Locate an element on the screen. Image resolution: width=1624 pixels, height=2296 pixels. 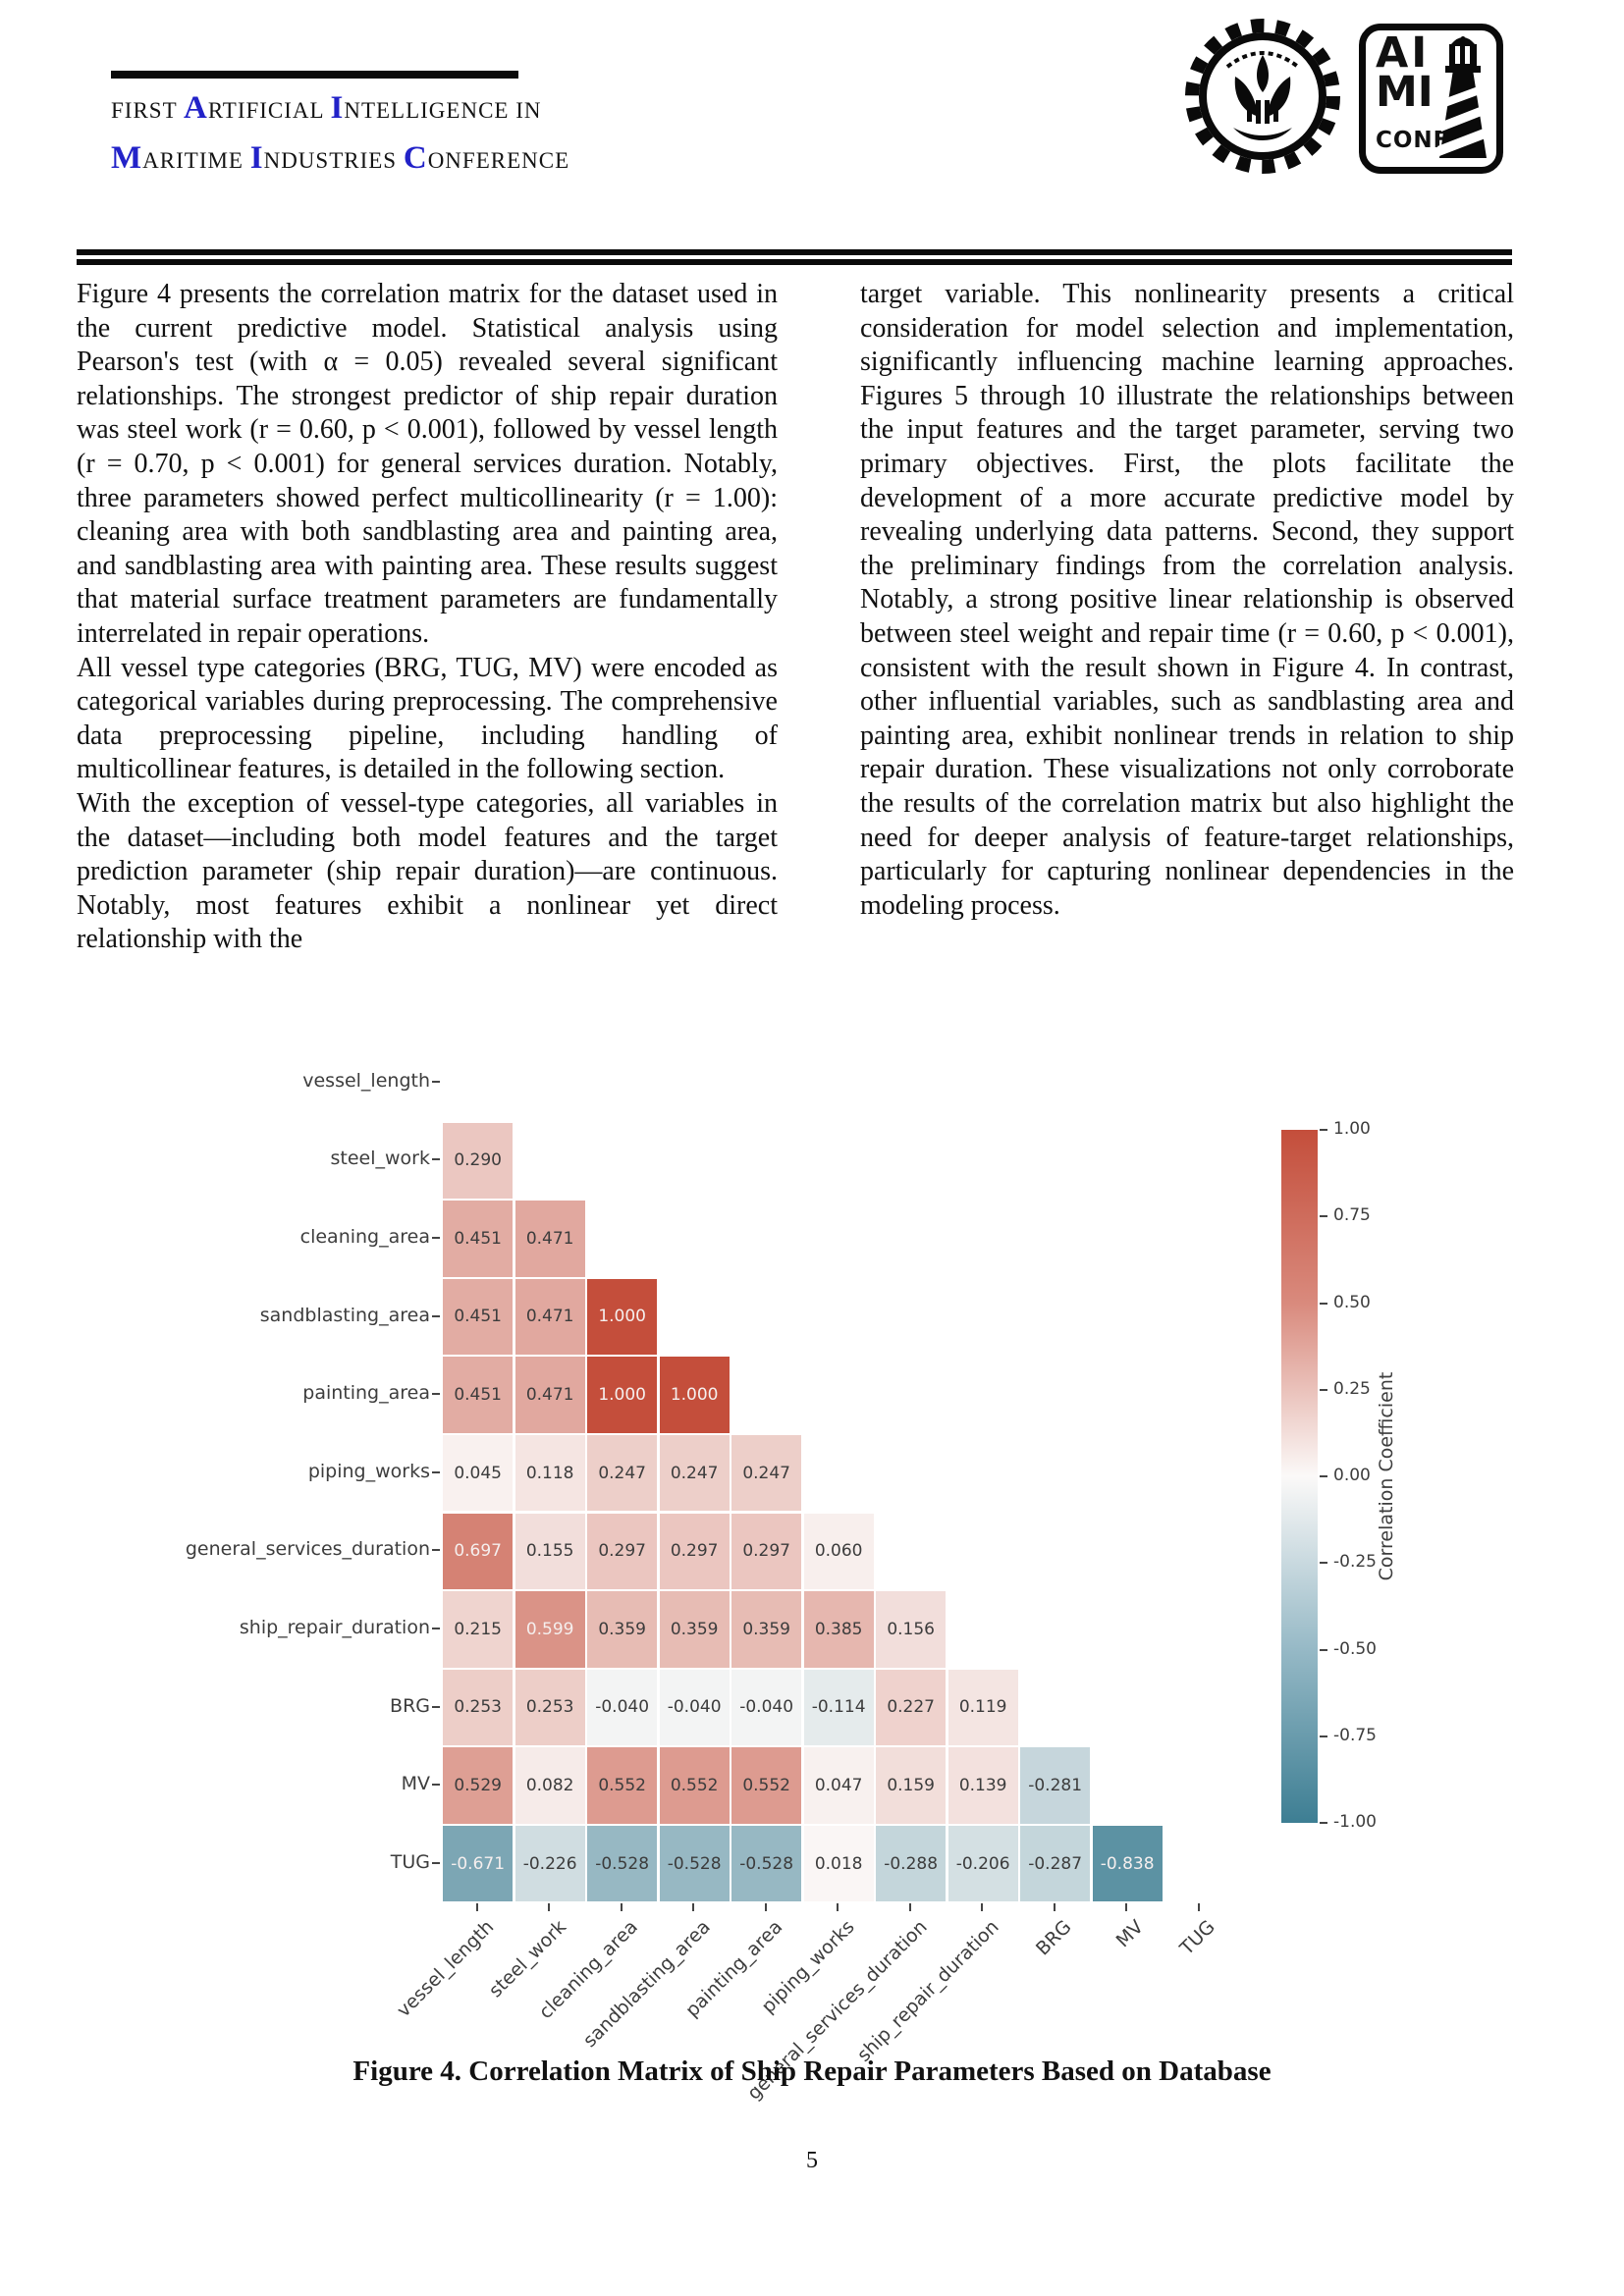
heatmap-cell: 0.082 is located at coordinates (549, 1785).